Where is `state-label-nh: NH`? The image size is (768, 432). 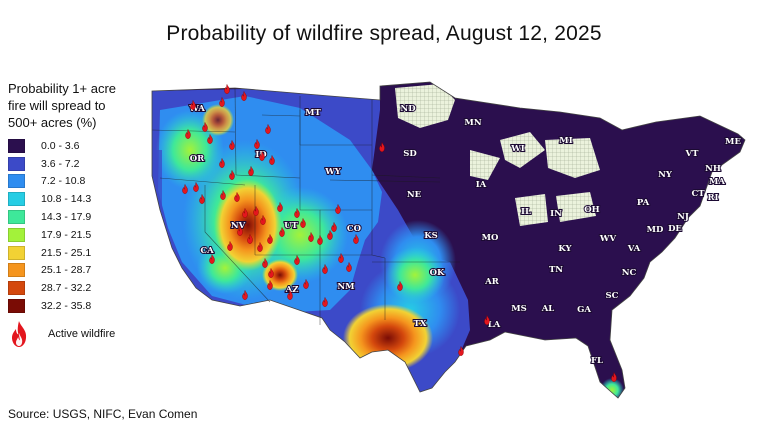 state-label-nh: NH is located at coordinates (713, 169).